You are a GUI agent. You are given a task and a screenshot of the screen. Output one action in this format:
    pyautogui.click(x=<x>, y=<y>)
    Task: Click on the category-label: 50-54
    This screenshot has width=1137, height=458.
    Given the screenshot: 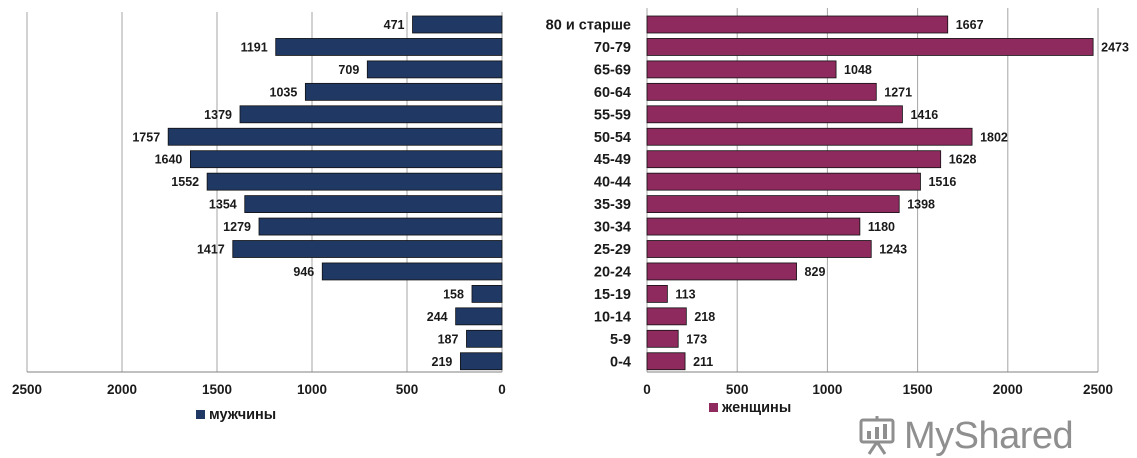 What is the action you would take?
    pyautogui.click(x=612, y=138)
    